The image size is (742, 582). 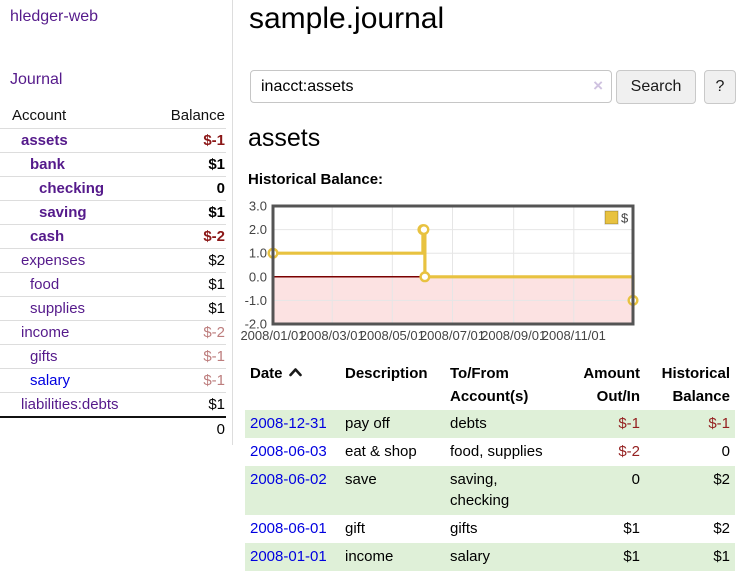 I want to click on account-row: salary $-1, so click(x=113, y=379).